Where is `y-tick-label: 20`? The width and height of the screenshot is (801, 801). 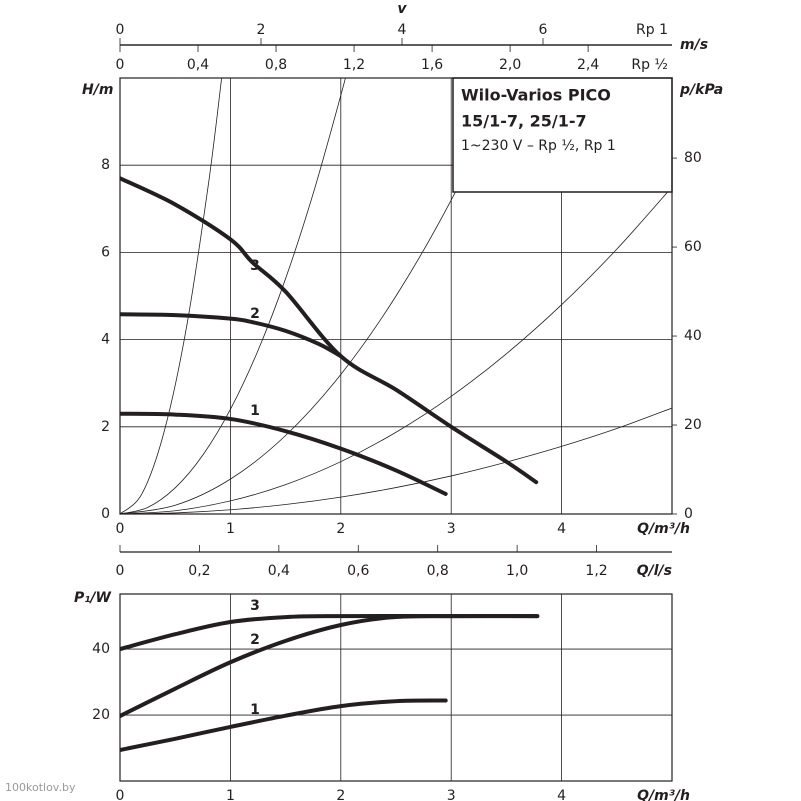
y-tick-label: 20 is located at coordinates (101, 715).